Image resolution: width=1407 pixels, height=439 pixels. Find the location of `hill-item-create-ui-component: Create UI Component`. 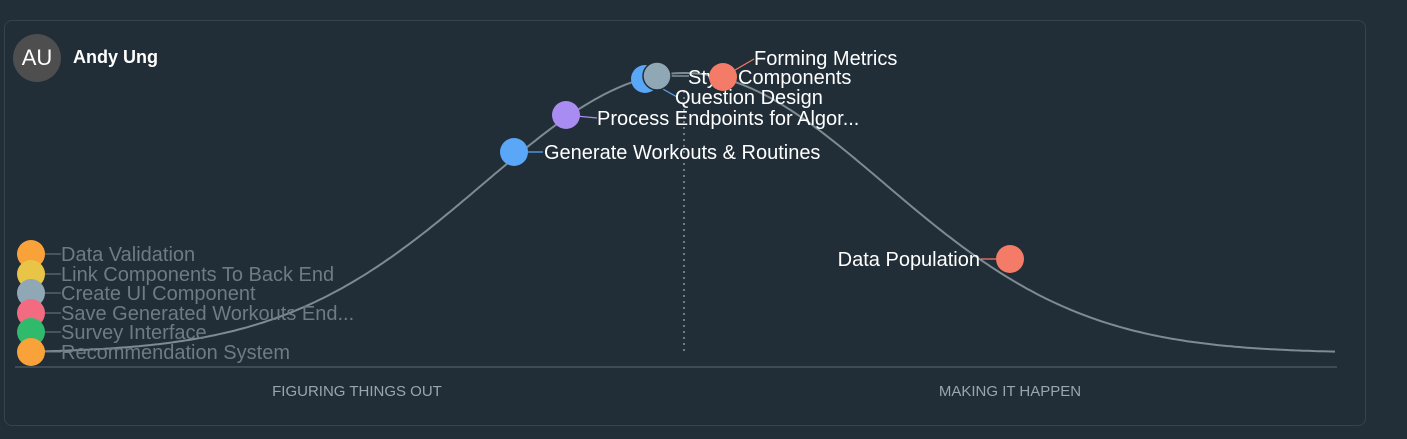

hill-item-create-ui-component: Create UI Component is located at coordinates (136, 293).